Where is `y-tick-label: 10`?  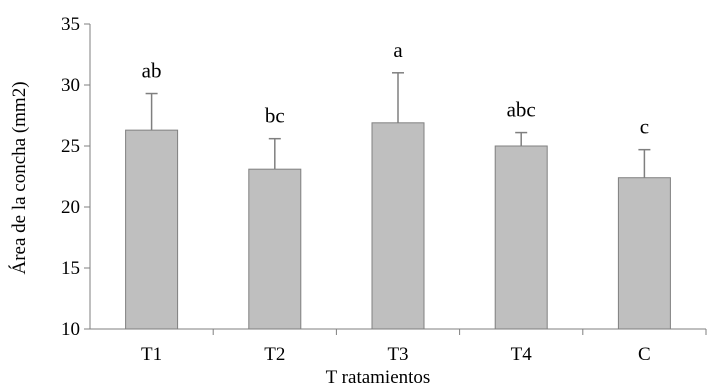 y-tick-label: 10 is located at coordinates (70, 329).